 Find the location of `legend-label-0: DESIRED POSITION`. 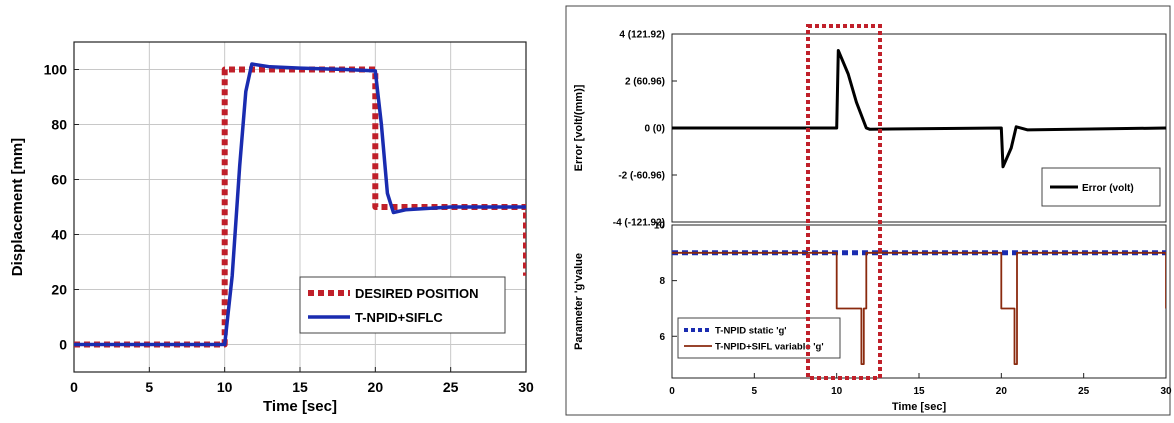

legend-label-0: DESIRED POSITION is located at coordinates (417, 293).